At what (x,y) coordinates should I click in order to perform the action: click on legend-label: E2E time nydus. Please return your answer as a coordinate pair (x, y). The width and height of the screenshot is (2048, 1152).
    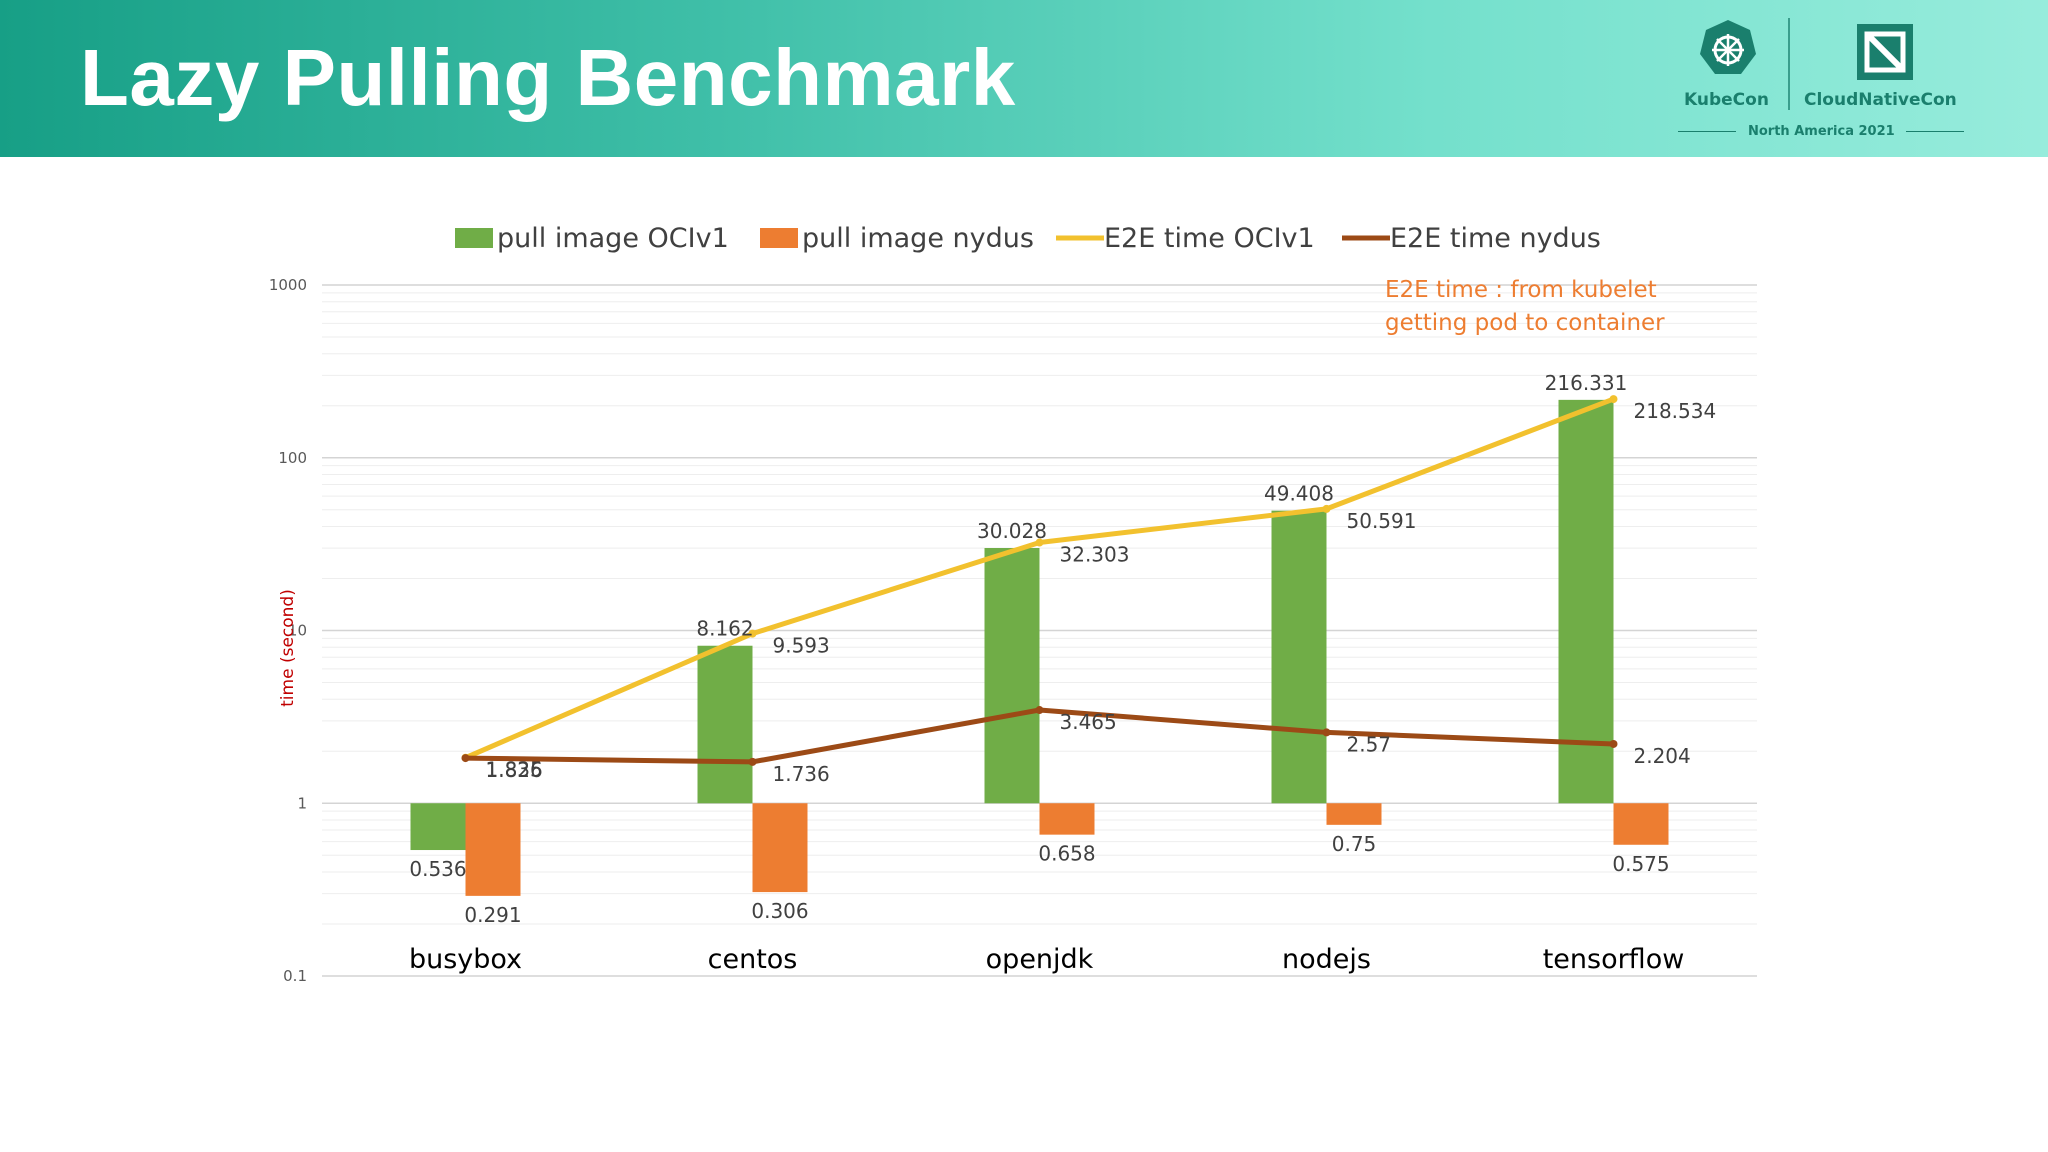
    Looking at the image, I should click on (1495, 238).